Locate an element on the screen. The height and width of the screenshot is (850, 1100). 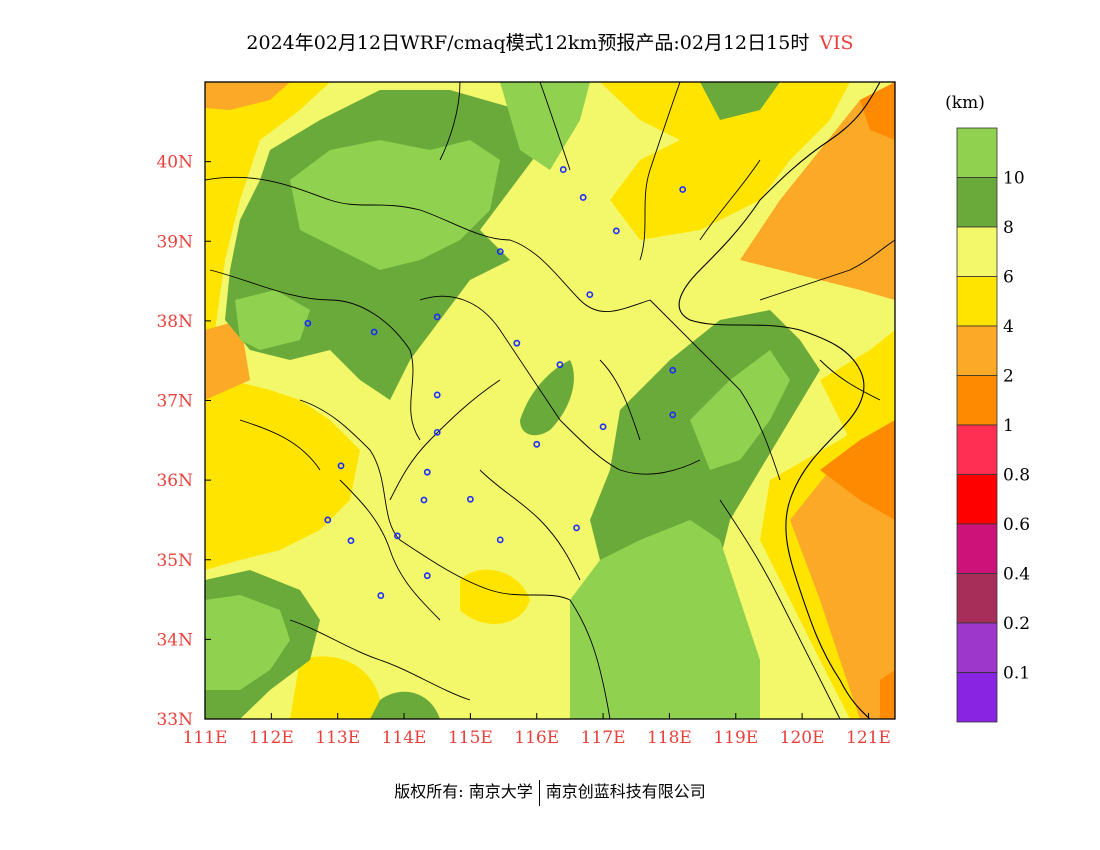
vis-field-4-6-coast is located at coordinates (857, 385).